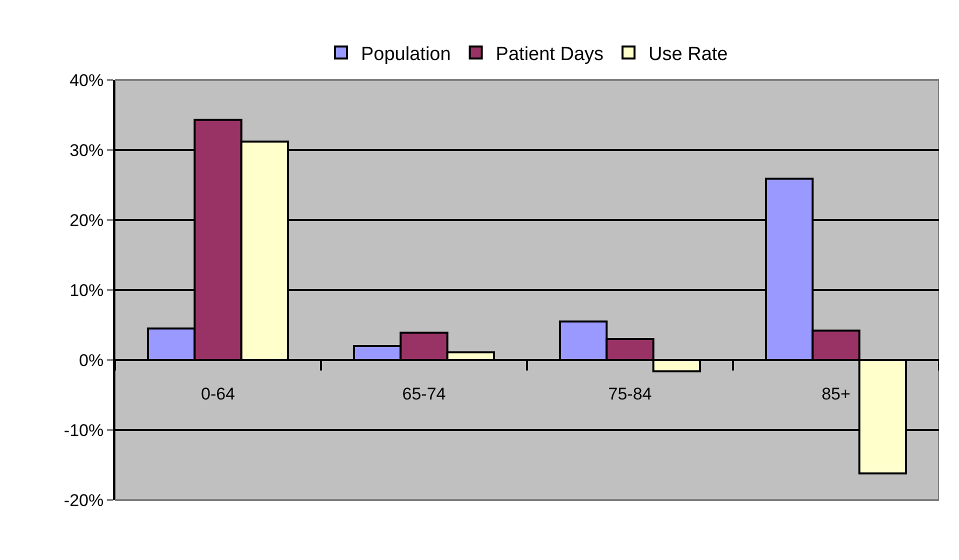  I want to click on y-tick-label: 0%, so click(91, 360).